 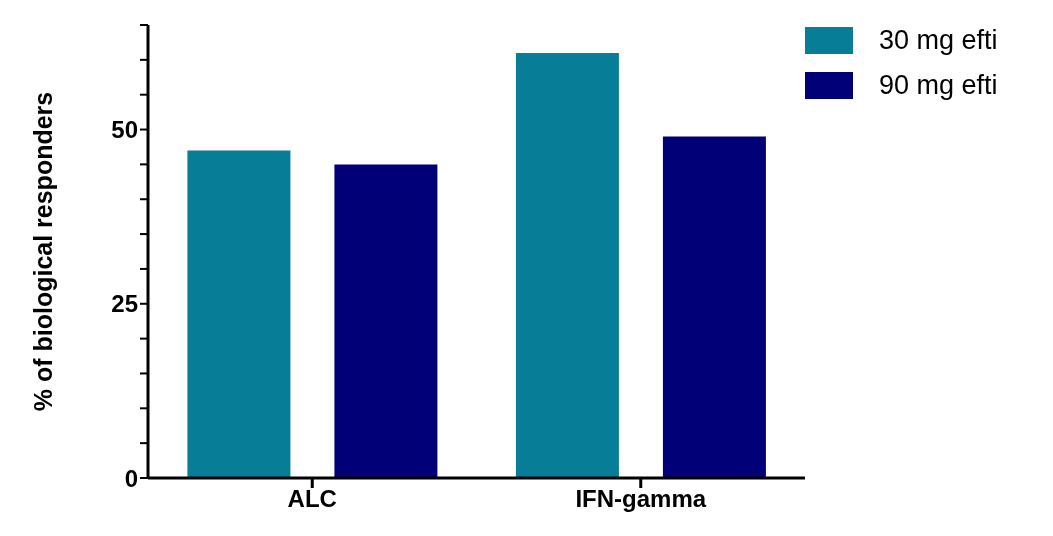 I want to click on legend-label: 90 mg efti, so click(x=938, y=85).